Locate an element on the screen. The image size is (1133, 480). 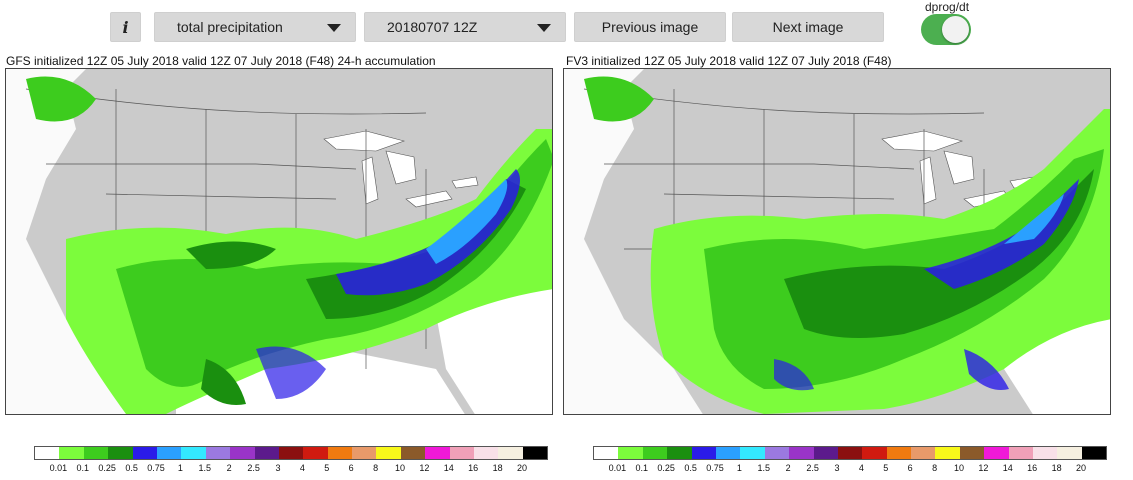
gfs-colorbar is located at coordinates (291, 453).